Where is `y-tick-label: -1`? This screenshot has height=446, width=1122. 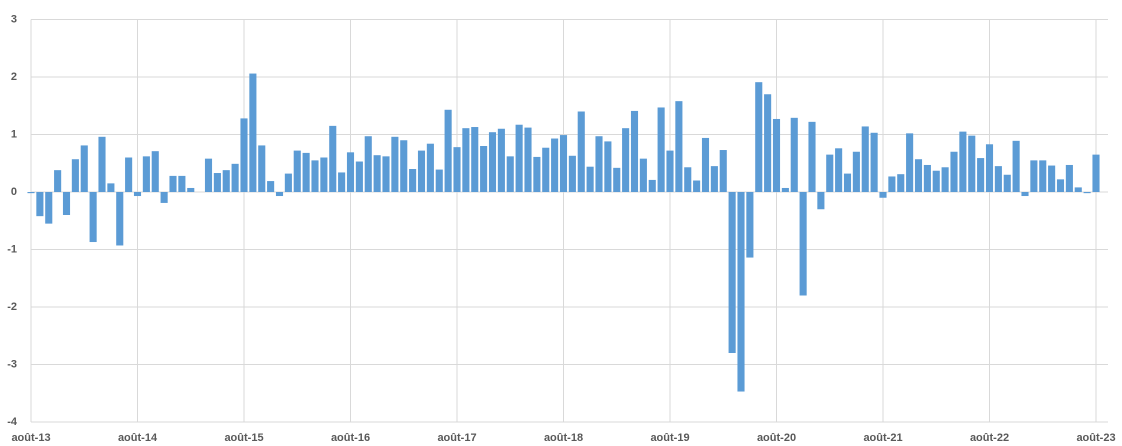 y-tick-label: -1 is located at coordinates (12, 249).